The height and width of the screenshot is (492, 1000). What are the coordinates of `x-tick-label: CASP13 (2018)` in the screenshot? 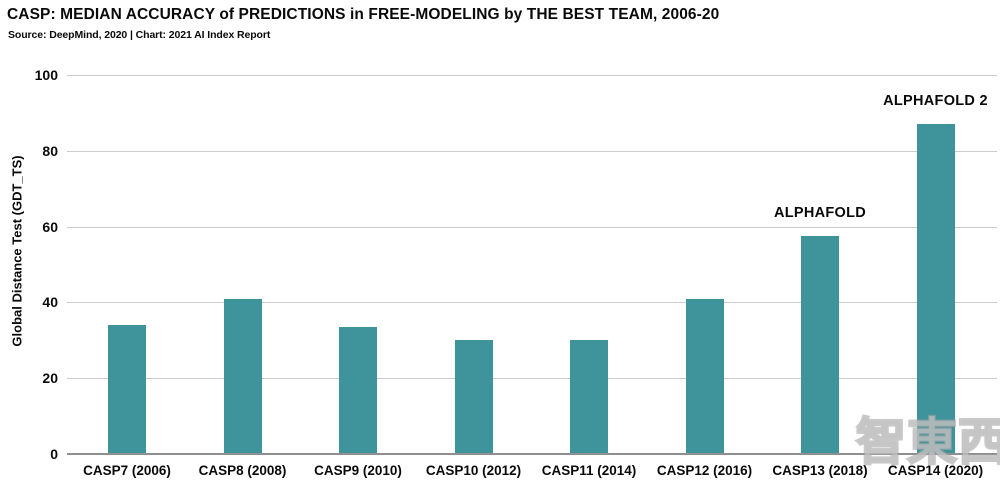 It's located at (820, 470).